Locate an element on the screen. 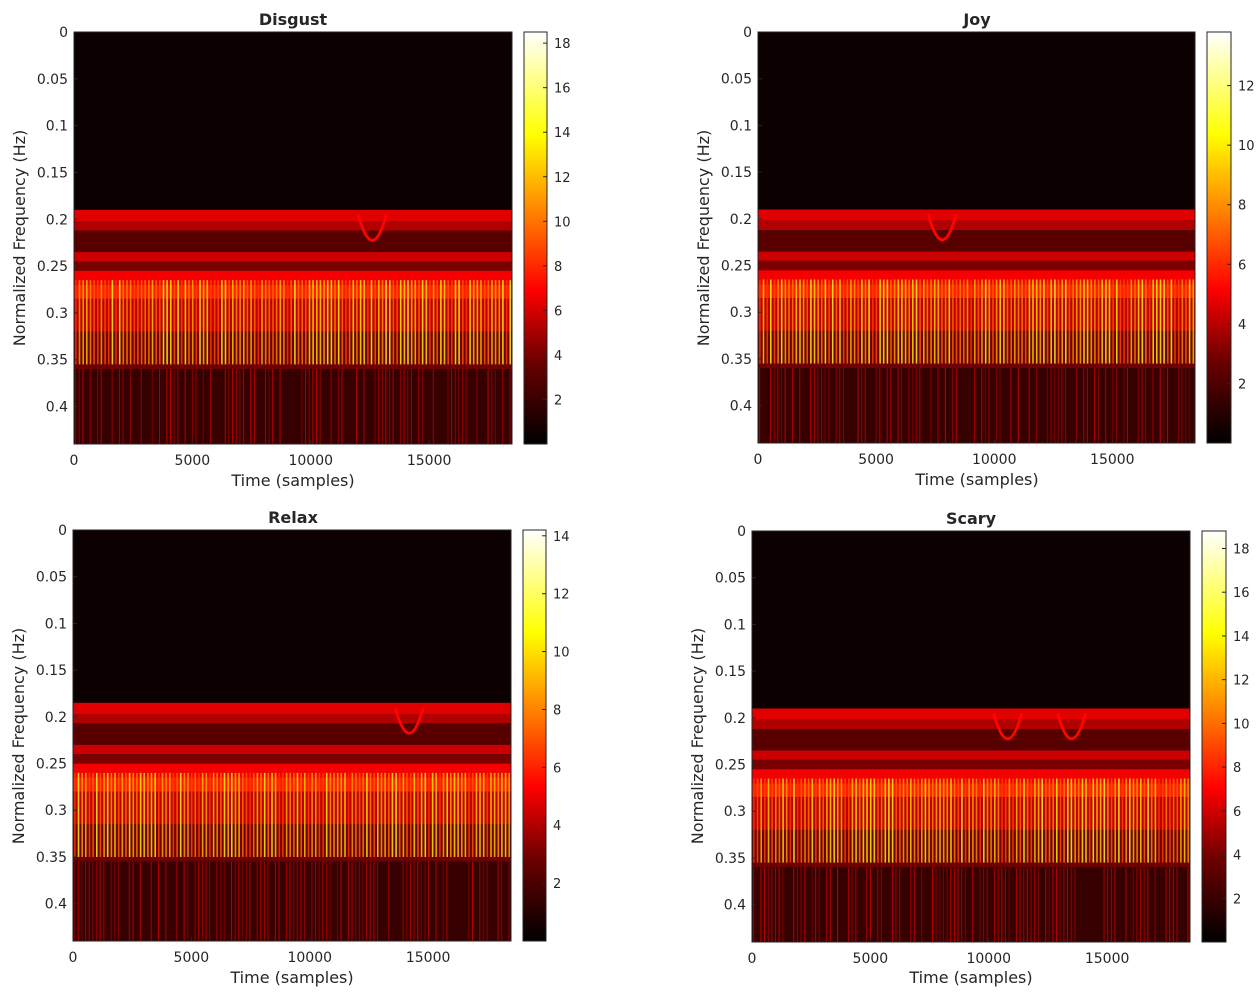  colorbar-tick-label: 16 is located at coordinates (562, 89).